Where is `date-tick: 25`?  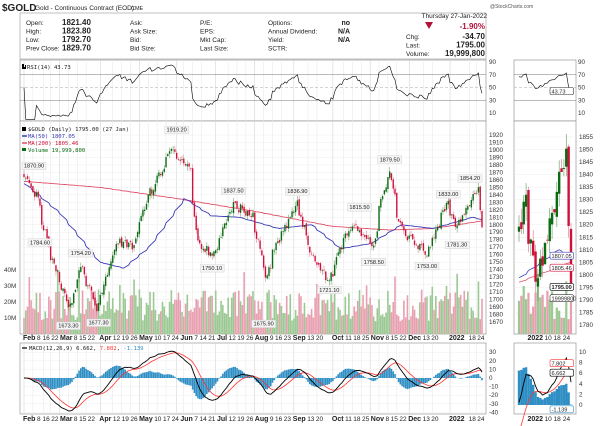
date-tick: 25 is located at coordinates (366, 338).